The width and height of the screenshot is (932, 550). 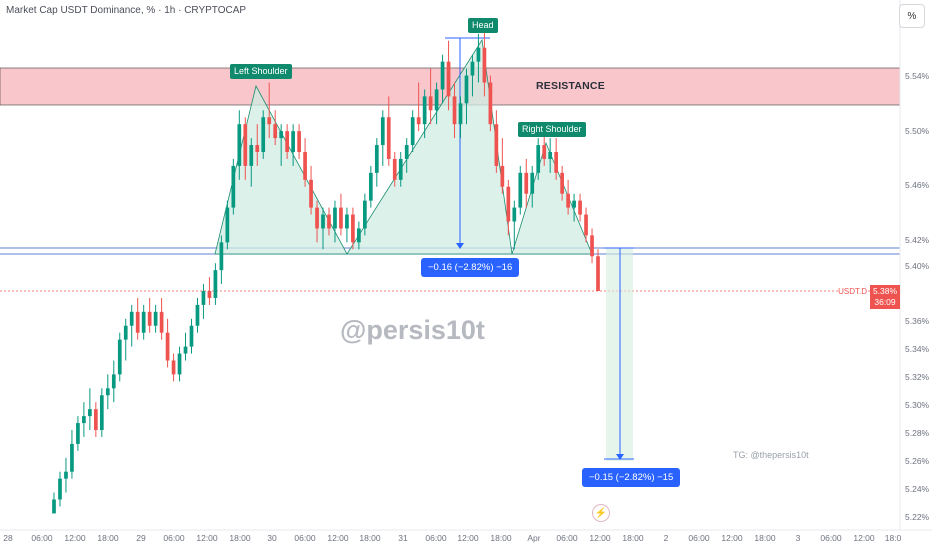 What do you see at coordinates (460, 246) in the screenshot?
I see `measure-up-arrow` at bounding box center [460, 246].